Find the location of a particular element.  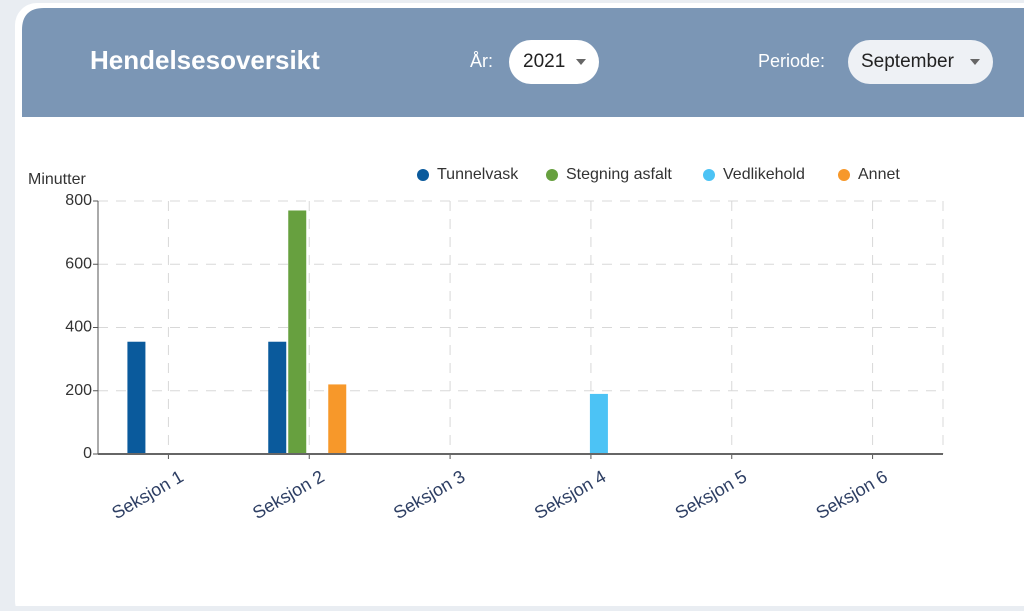

y-tick-label: 200 is located at coordinates (78, 390).